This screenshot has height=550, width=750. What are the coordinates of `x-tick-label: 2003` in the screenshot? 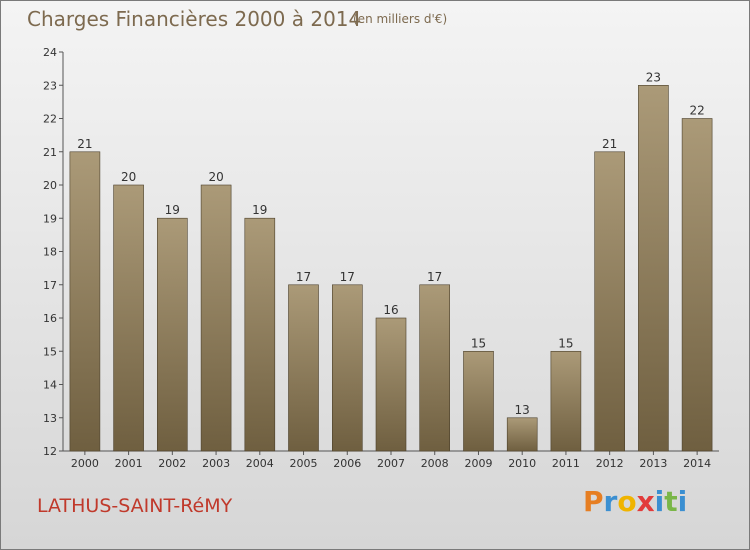 It's located at (216, 463).